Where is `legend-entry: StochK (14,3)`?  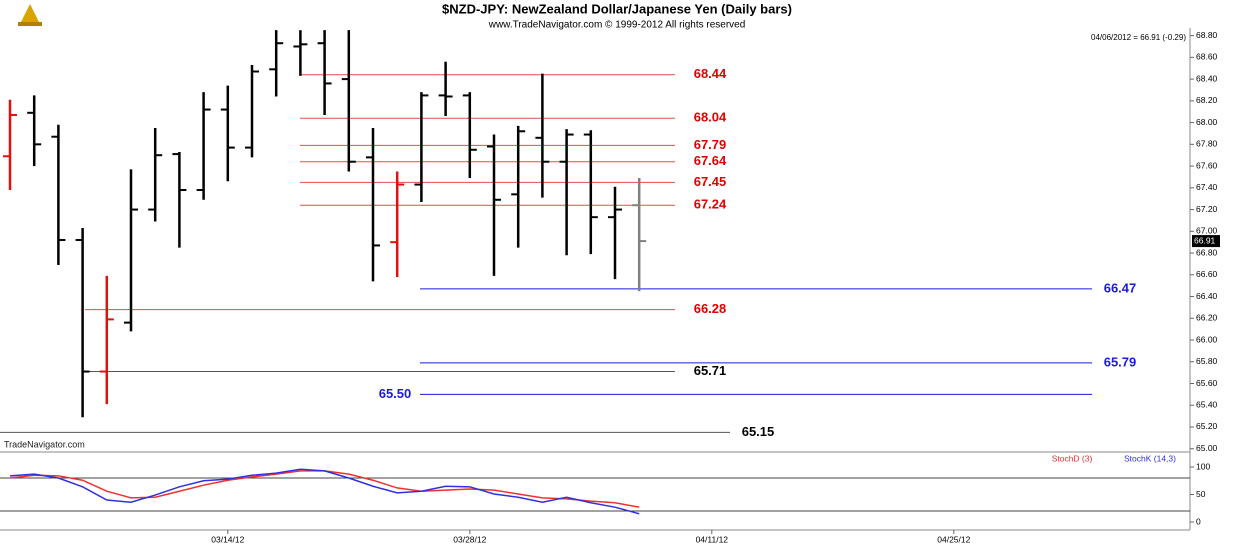 legend-entry: StochK (14,3) is located at coordinates (1150, 458).